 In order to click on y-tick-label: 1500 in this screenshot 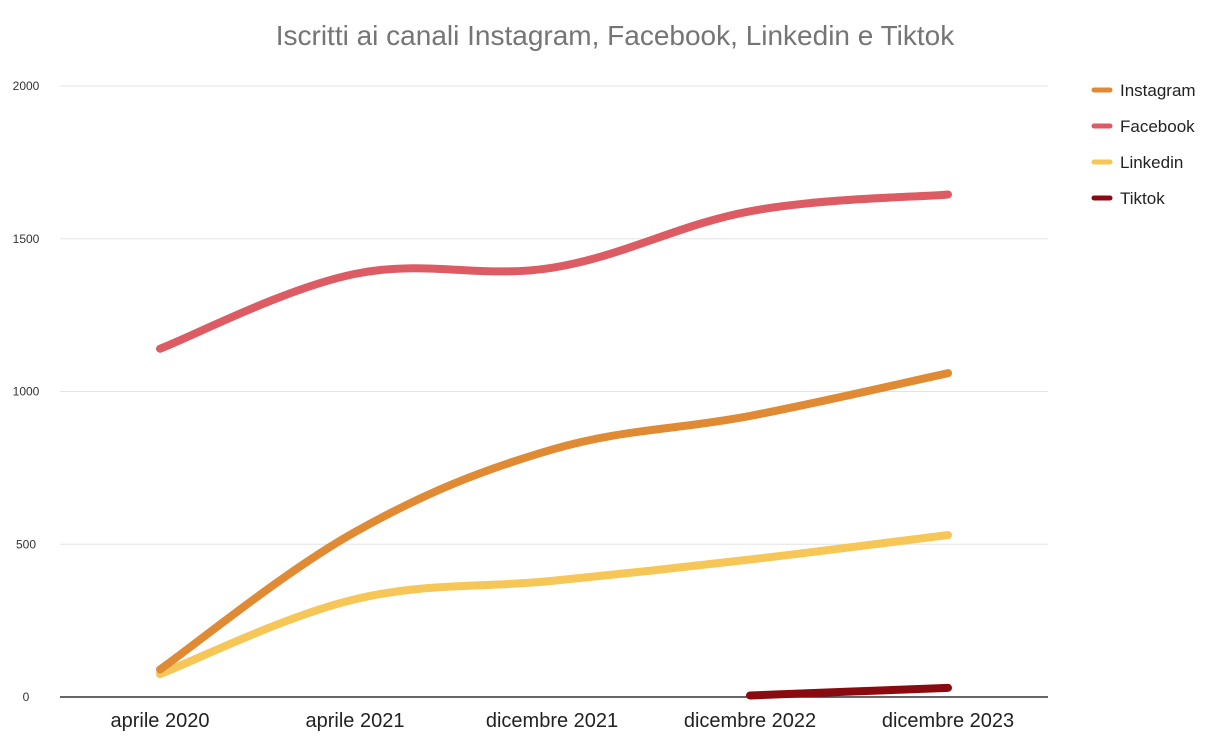, I will do `click(26, 239)`.